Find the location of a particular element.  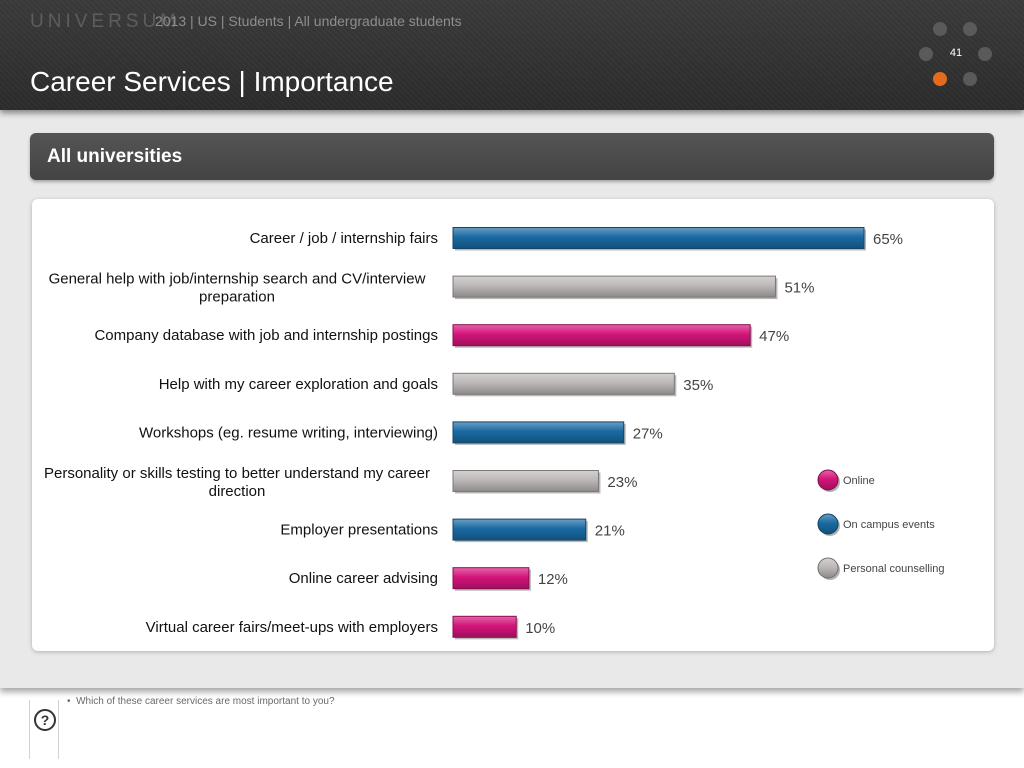

value-label: 12% is located at coordinates (553, 579).